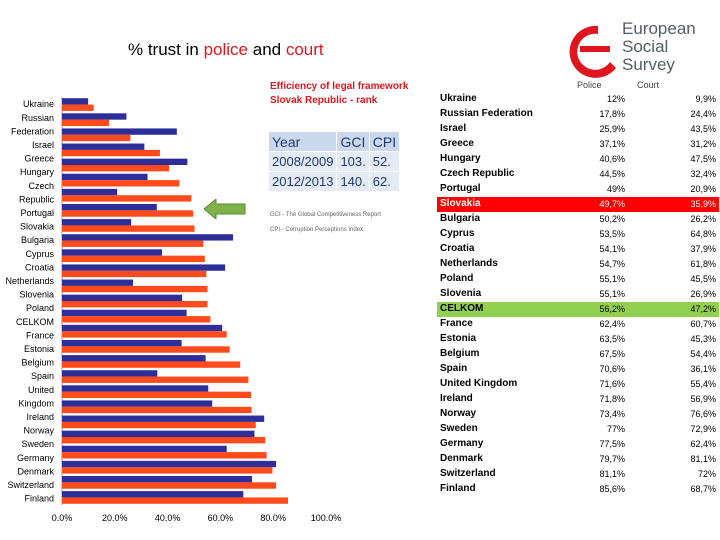 The width and height of the screenshot is (720, 540). What do you see at coordinates (612, 444) in the screenshot?
I see `row-police: 77,5%` at bounding box center [612, 444].